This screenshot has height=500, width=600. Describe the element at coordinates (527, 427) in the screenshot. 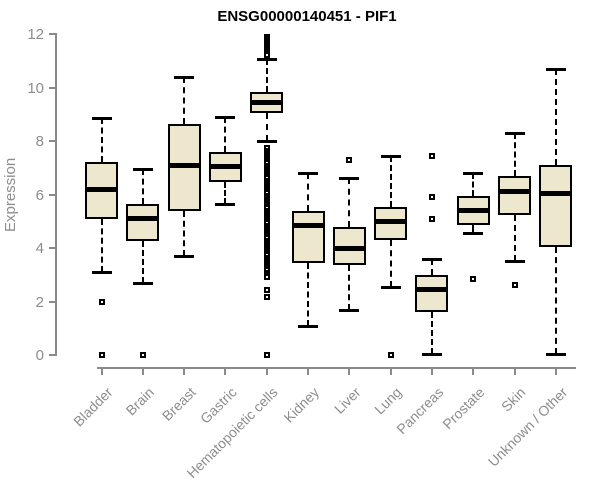

I see `x-tick-label: Unknown / Other` at that location.